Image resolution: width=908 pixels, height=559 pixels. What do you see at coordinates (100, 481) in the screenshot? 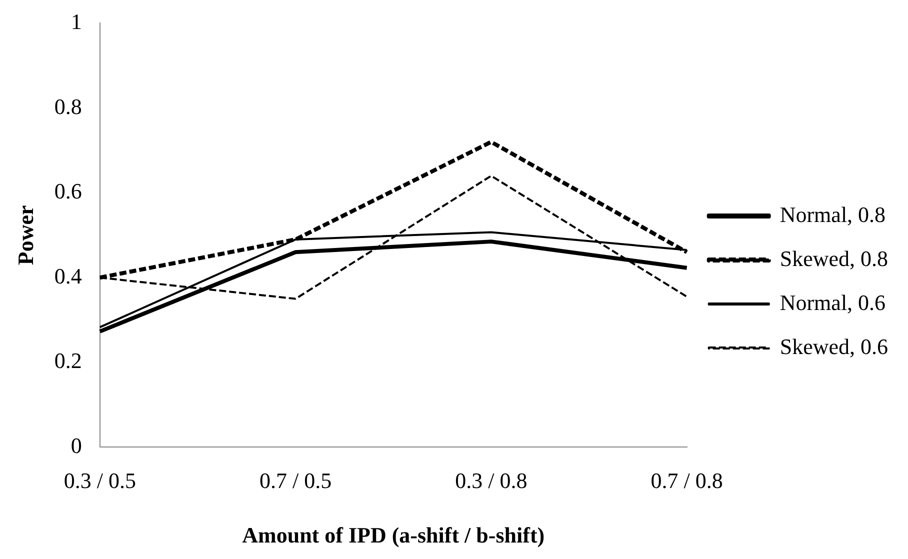
I see `x-tick-label: 0.3 / 0.5` at bounding box center [100, 481].